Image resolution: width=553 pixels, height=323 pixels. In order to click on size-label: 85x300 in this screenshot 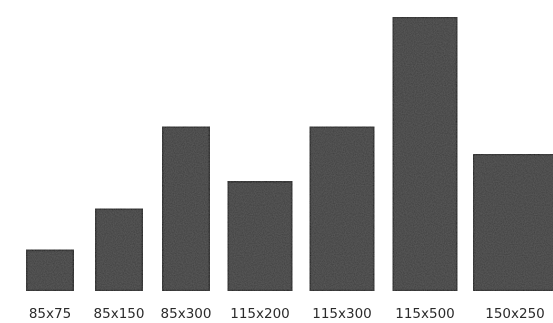, I will do `click(186, 314)`.